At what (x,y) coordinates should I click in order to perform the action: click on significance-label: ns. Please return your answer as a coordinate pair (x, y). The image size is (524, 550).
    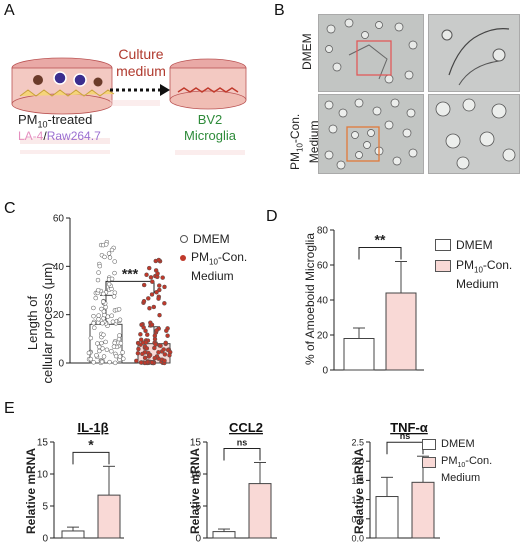
    Looking at the image, I should click on (405, 436).